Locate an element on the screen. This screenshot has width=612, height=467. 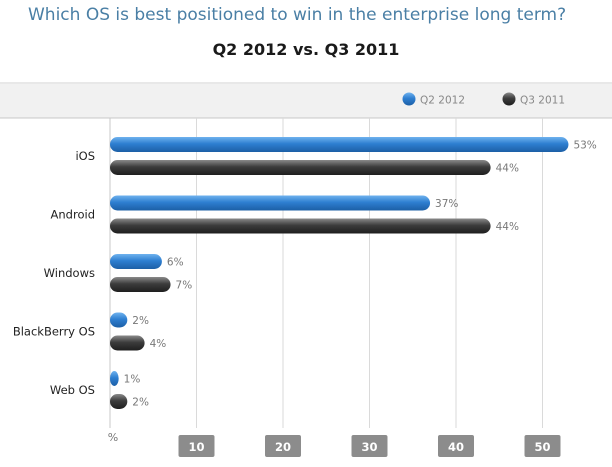
x-tick-label-20: 20 is located at coordinates (283, 447).